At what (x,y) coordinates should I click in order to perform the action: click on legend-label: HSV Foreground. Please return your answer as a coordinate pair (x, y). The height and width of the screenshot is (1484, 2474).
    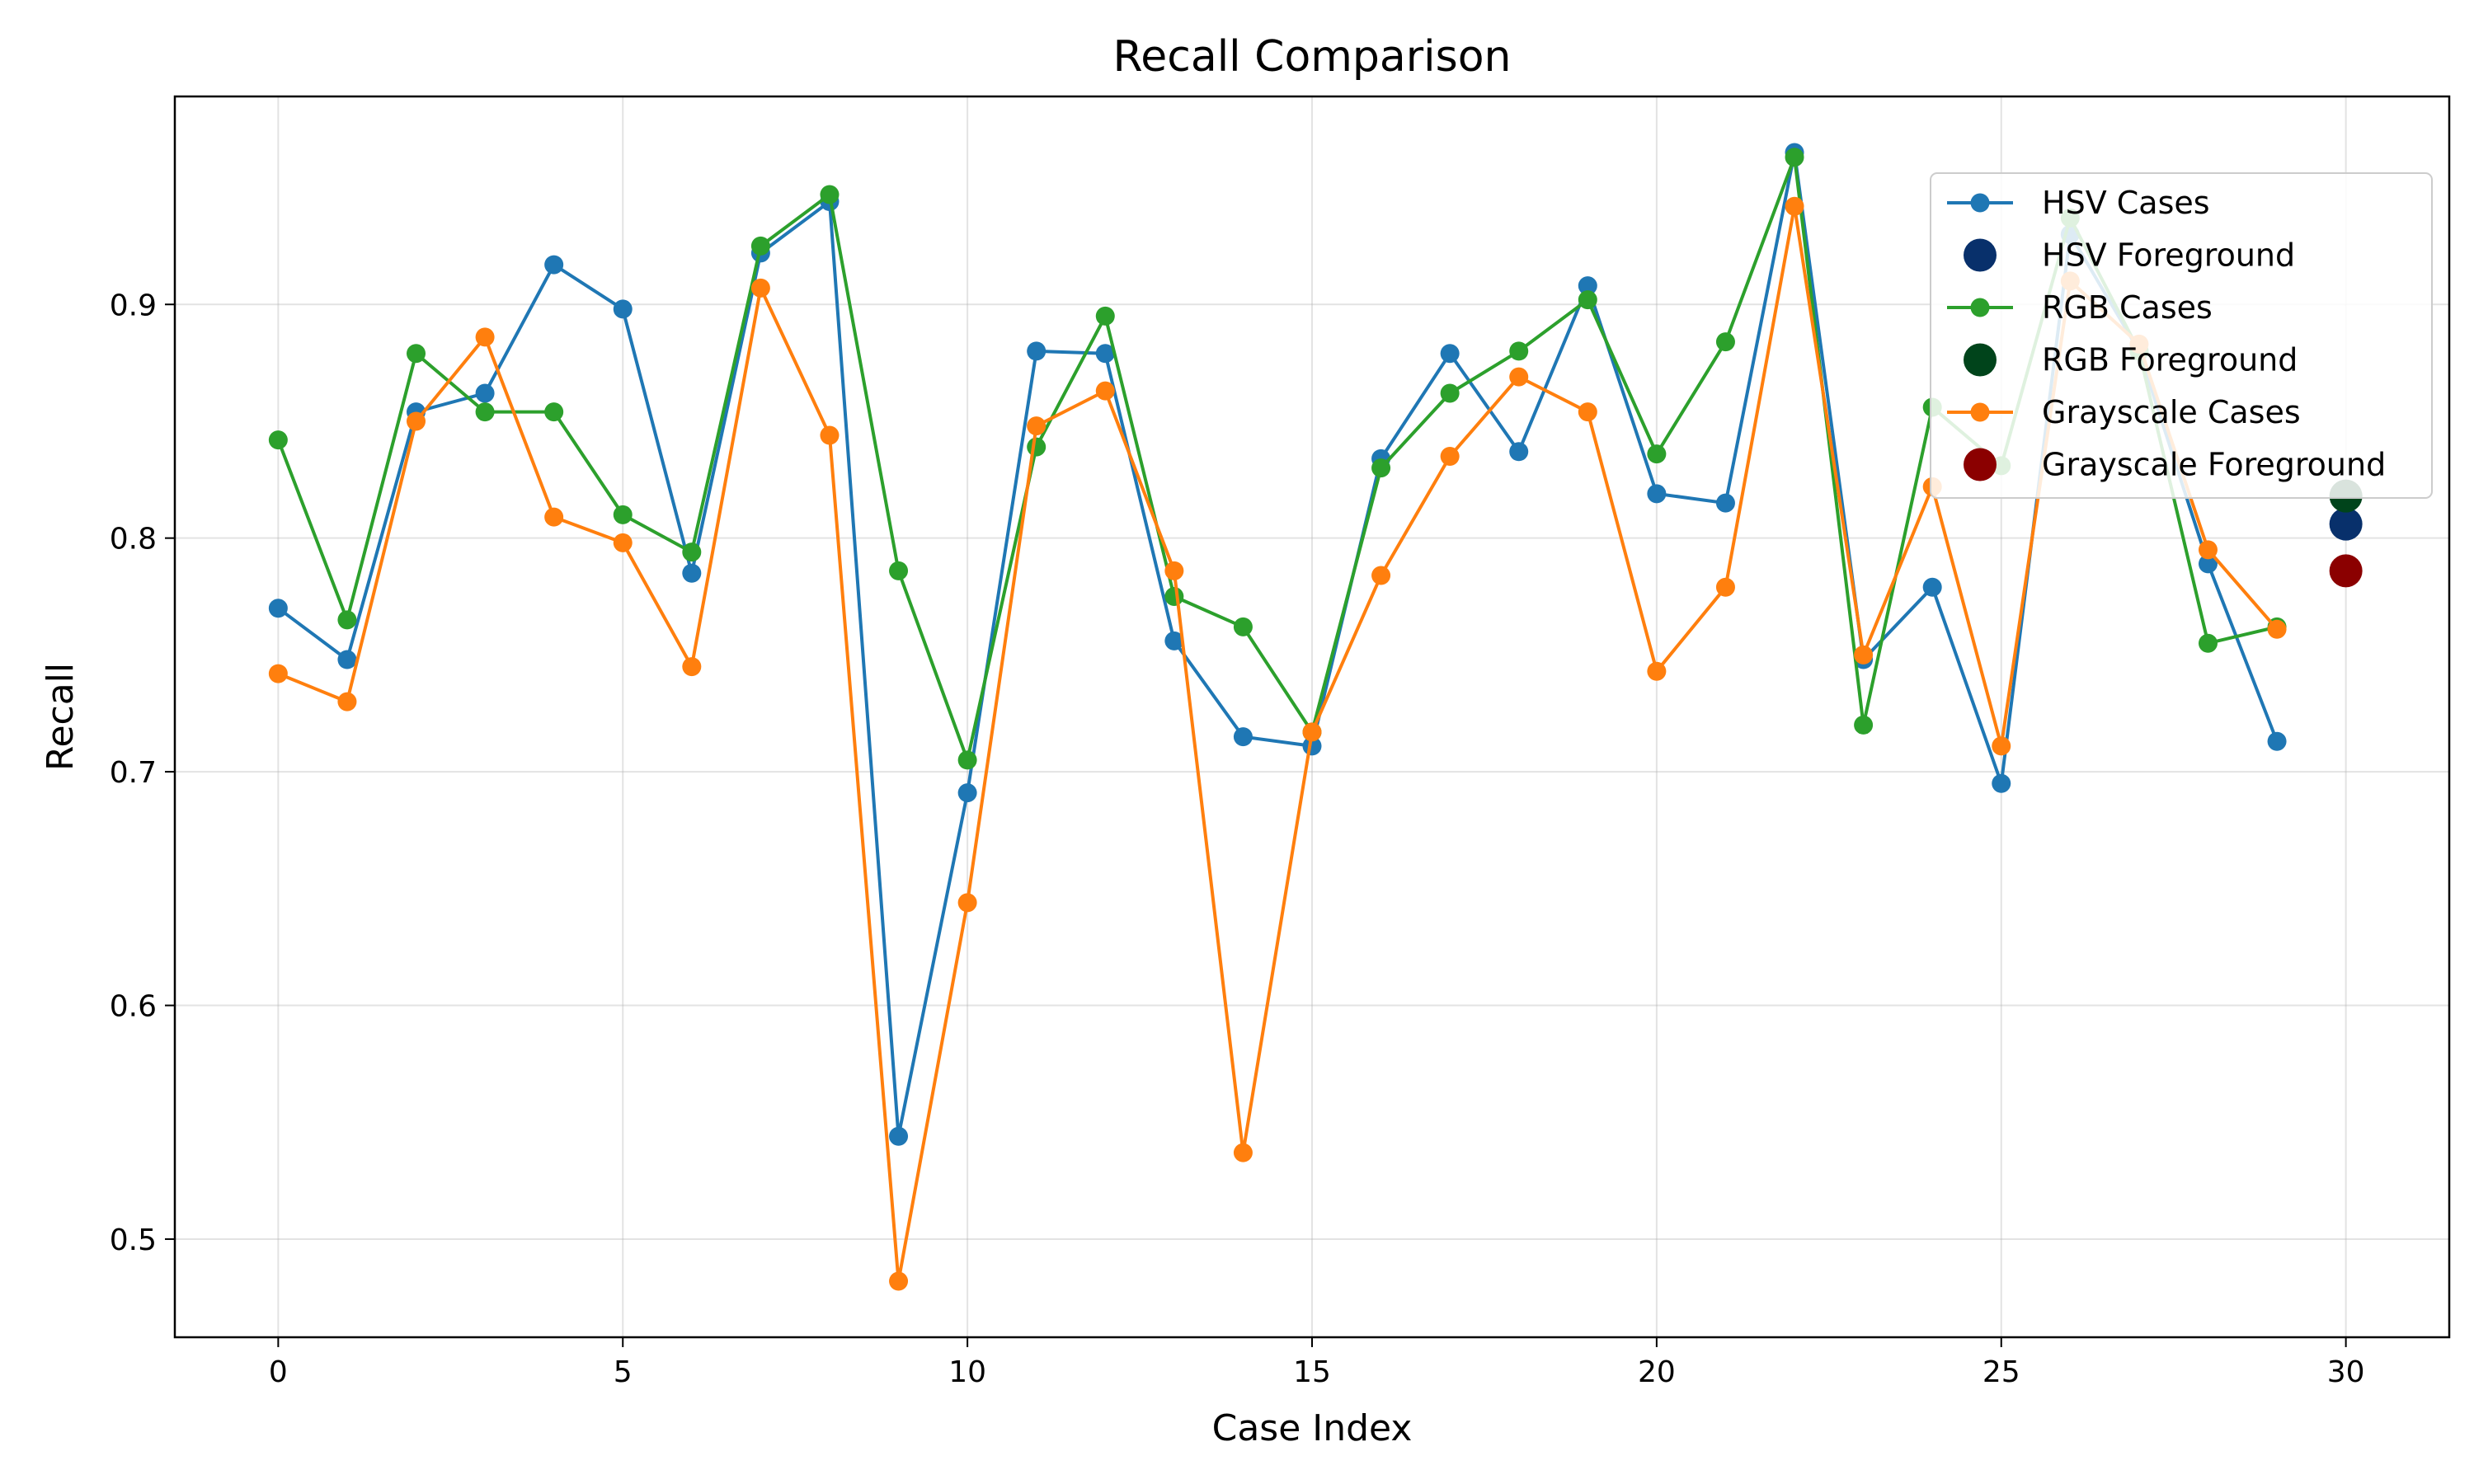
    Looking at the image, I should click on (2168, 255).